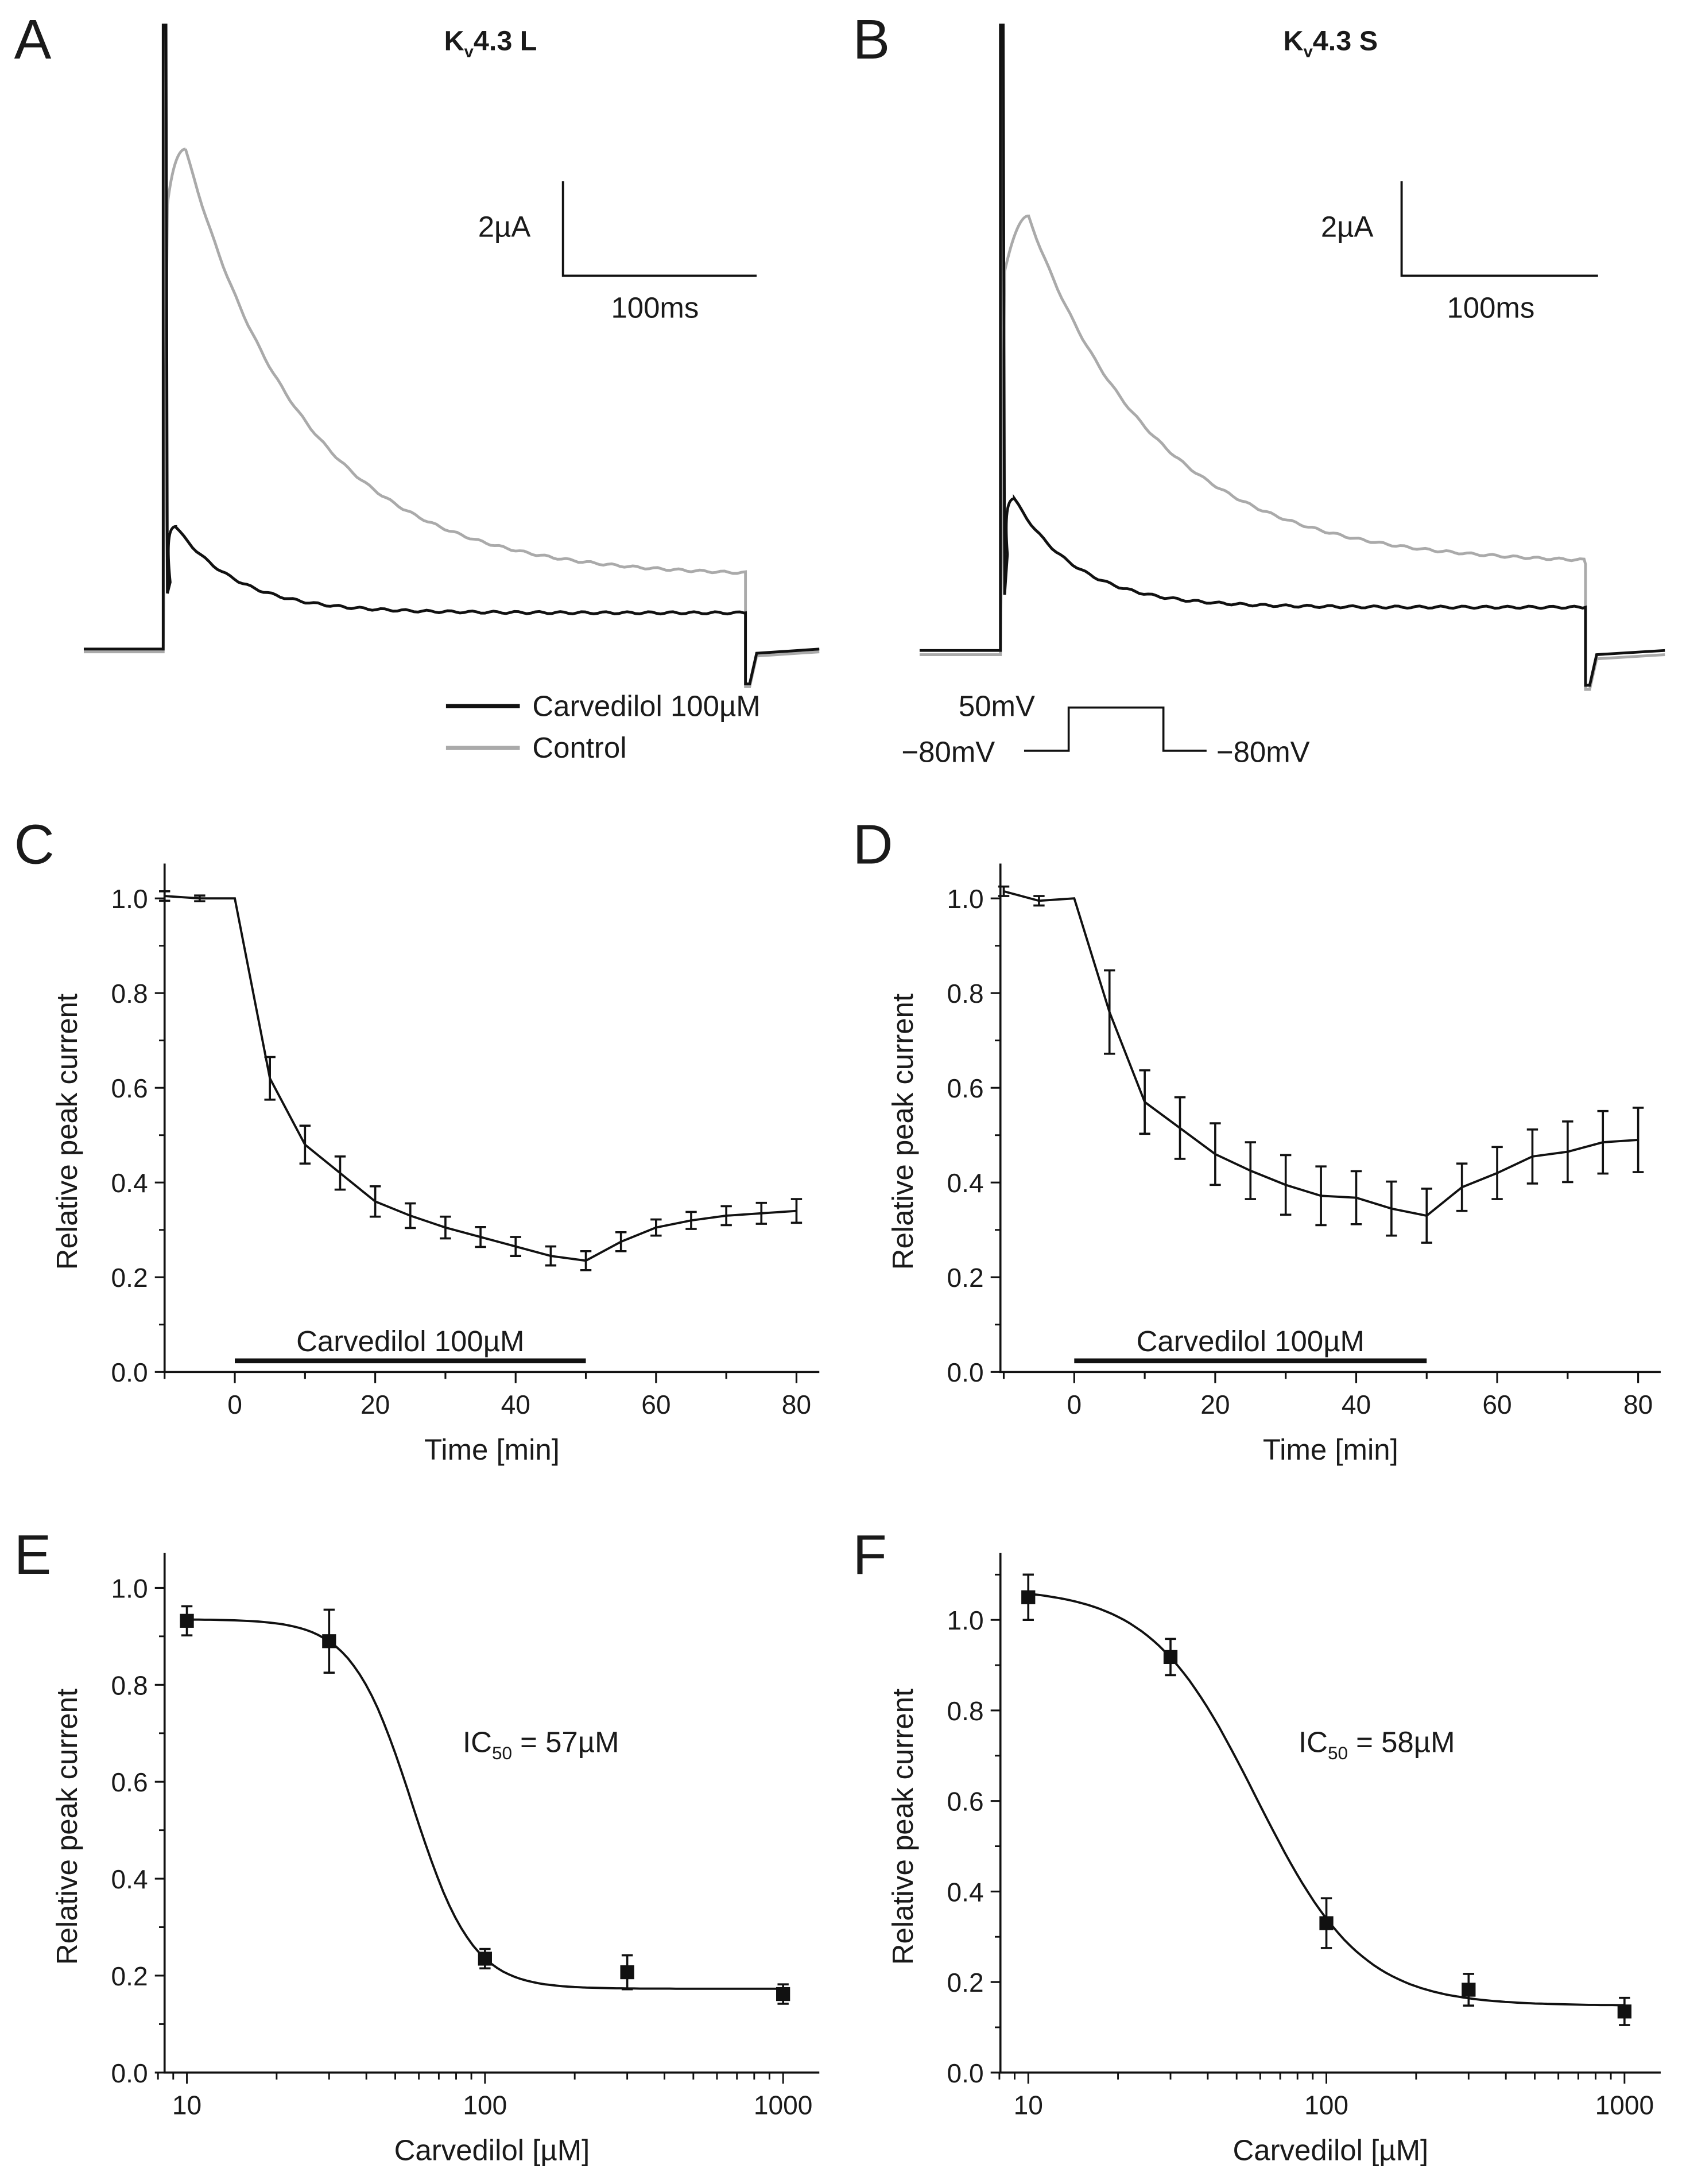  I want to click on scale-time-label: 100ms, so click(655, 307).